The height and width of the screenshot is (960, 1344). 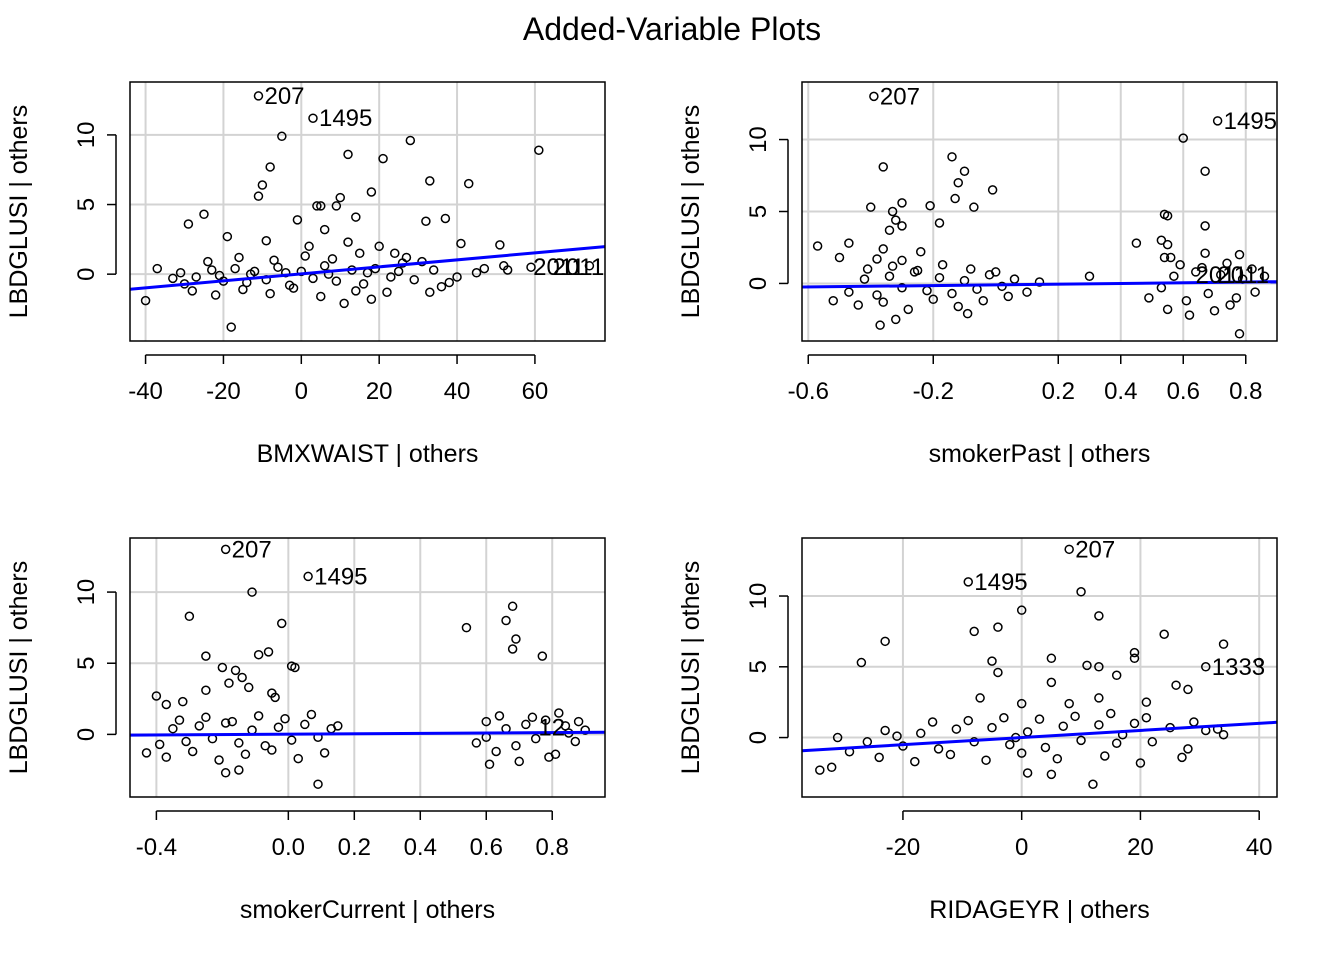 I want to click on x-tick-label: 0, so click(x=301, y=391).